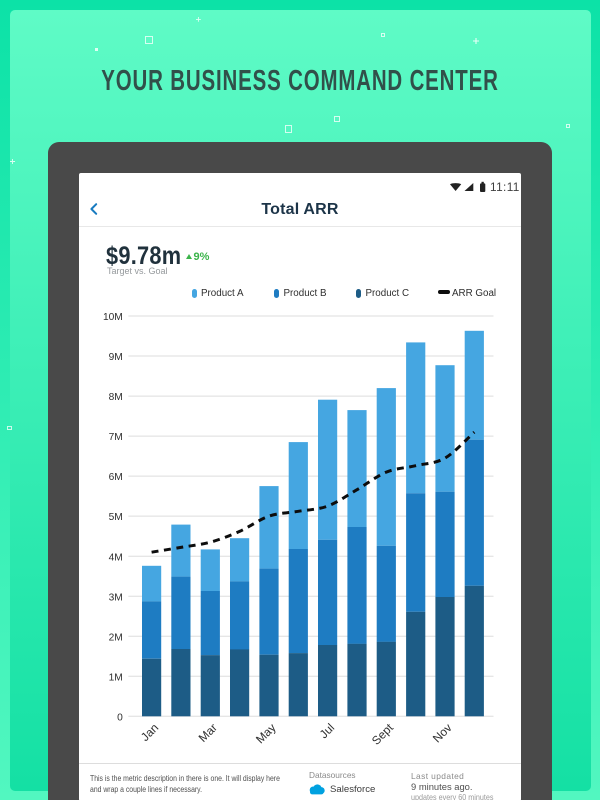 This screenshot has height=800, width=600. What do you see at coordinates (116, 597) in the screenshot?
I see `svg-text: 3M` at bounding box center [116, 597].